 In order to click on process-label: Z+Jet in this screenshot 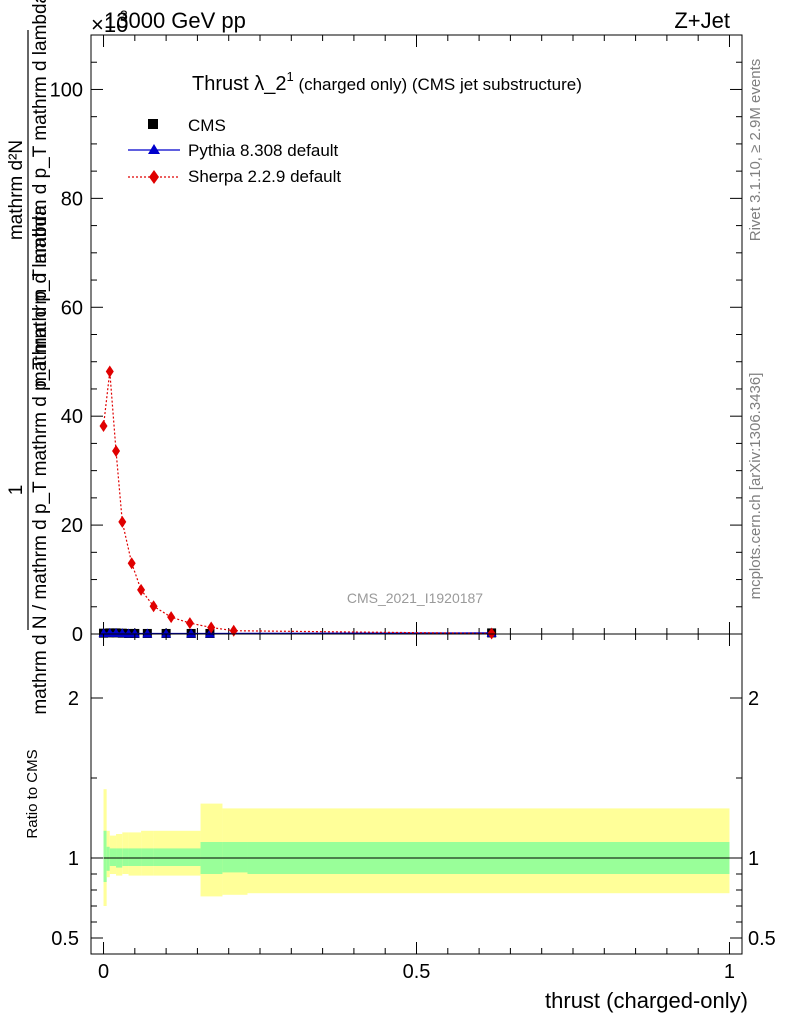, I will do `click(702, 20)`.